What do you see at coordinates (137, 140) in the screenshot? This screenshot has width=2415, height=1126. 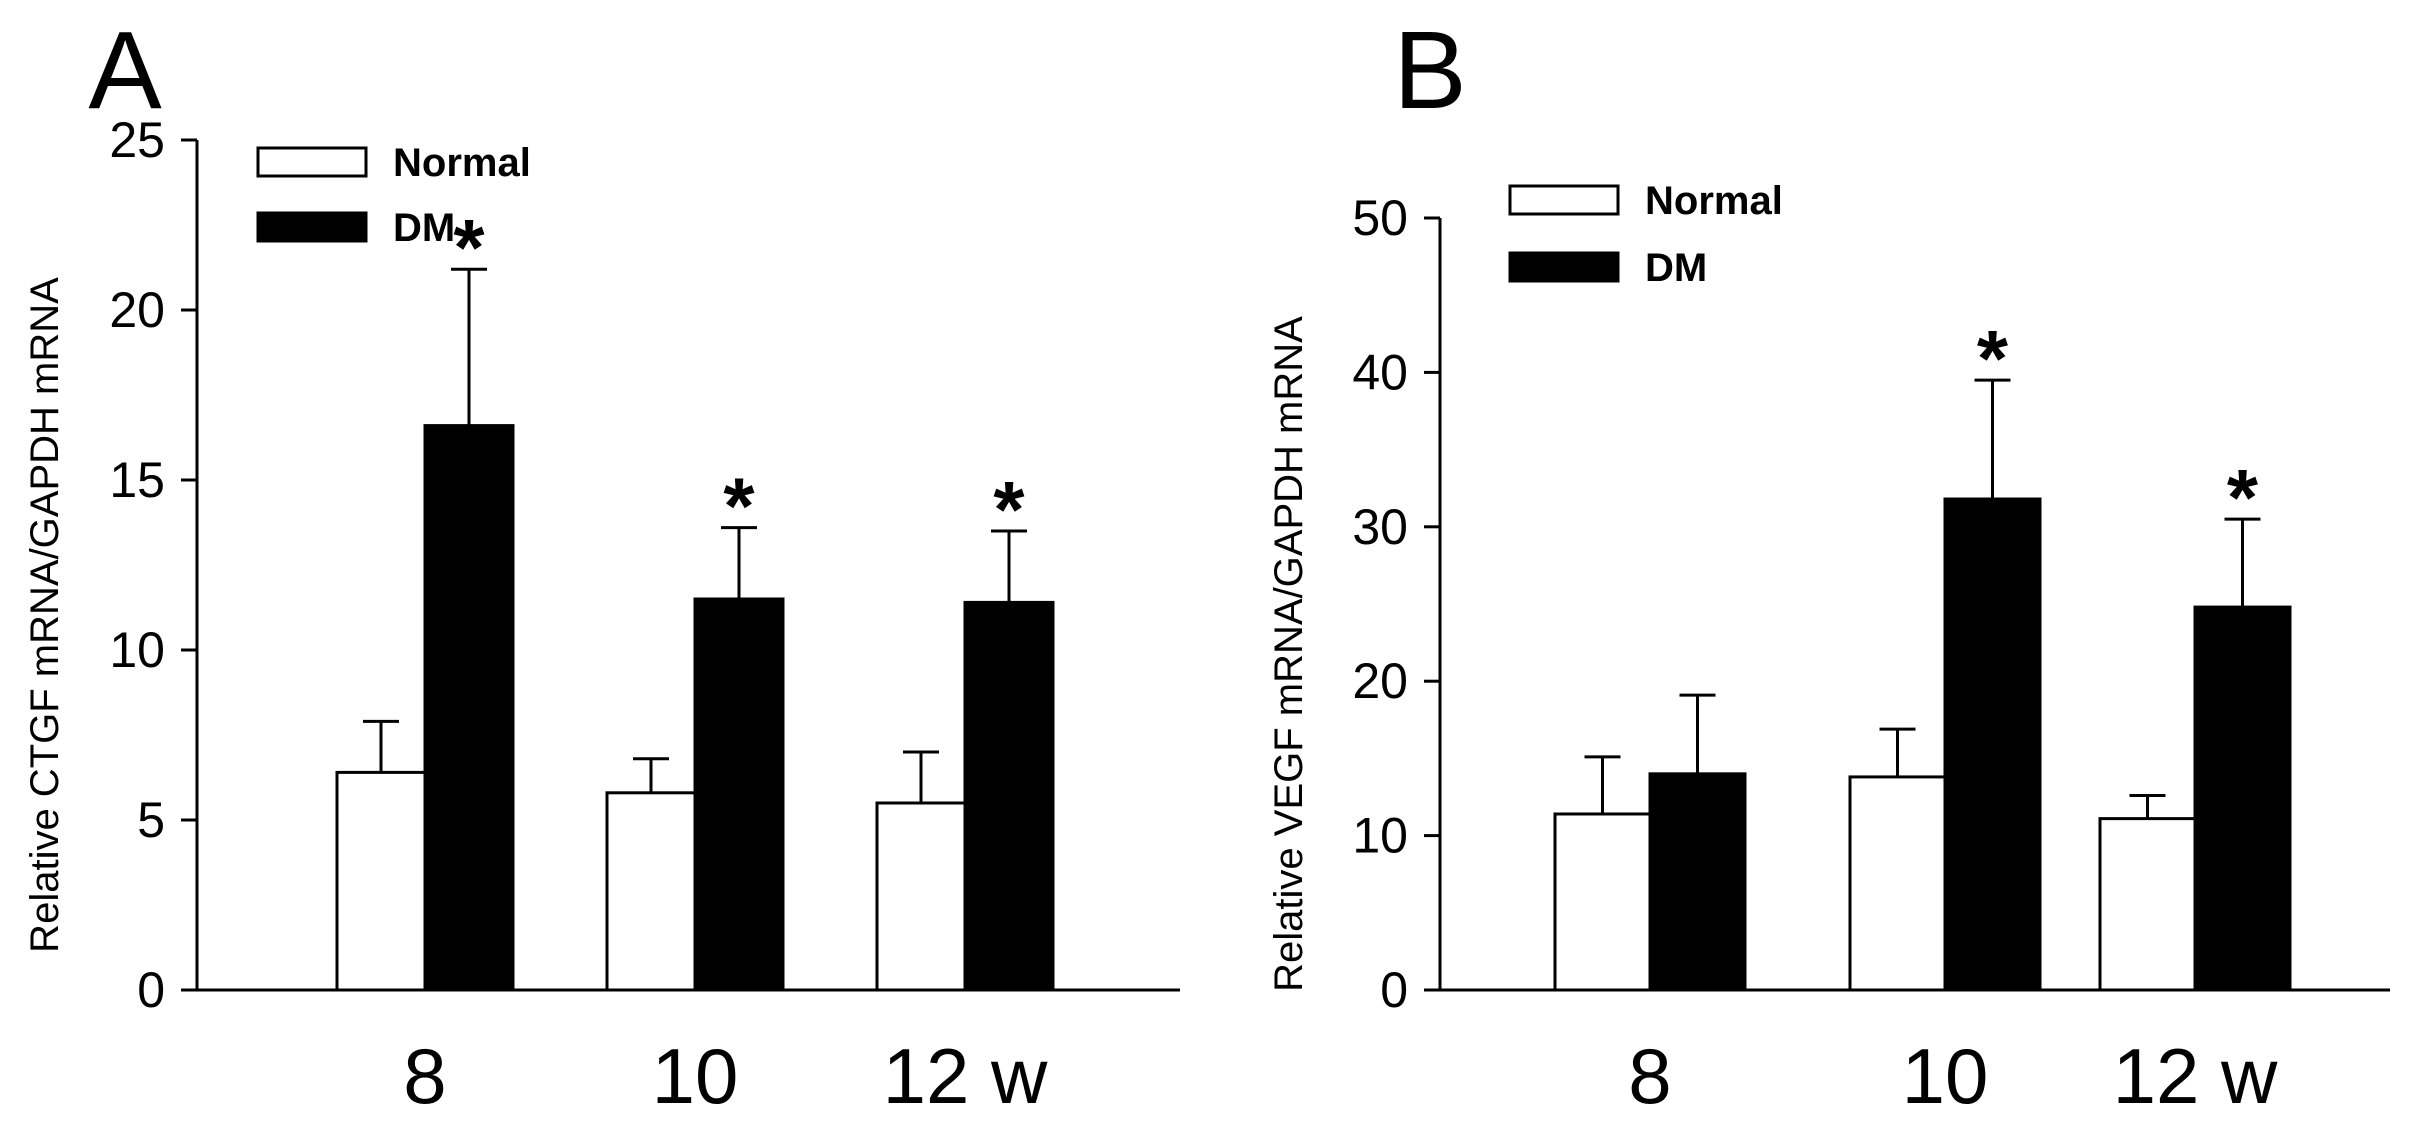 I see `y-tick-label: 25` at bounding box center [137, 140].